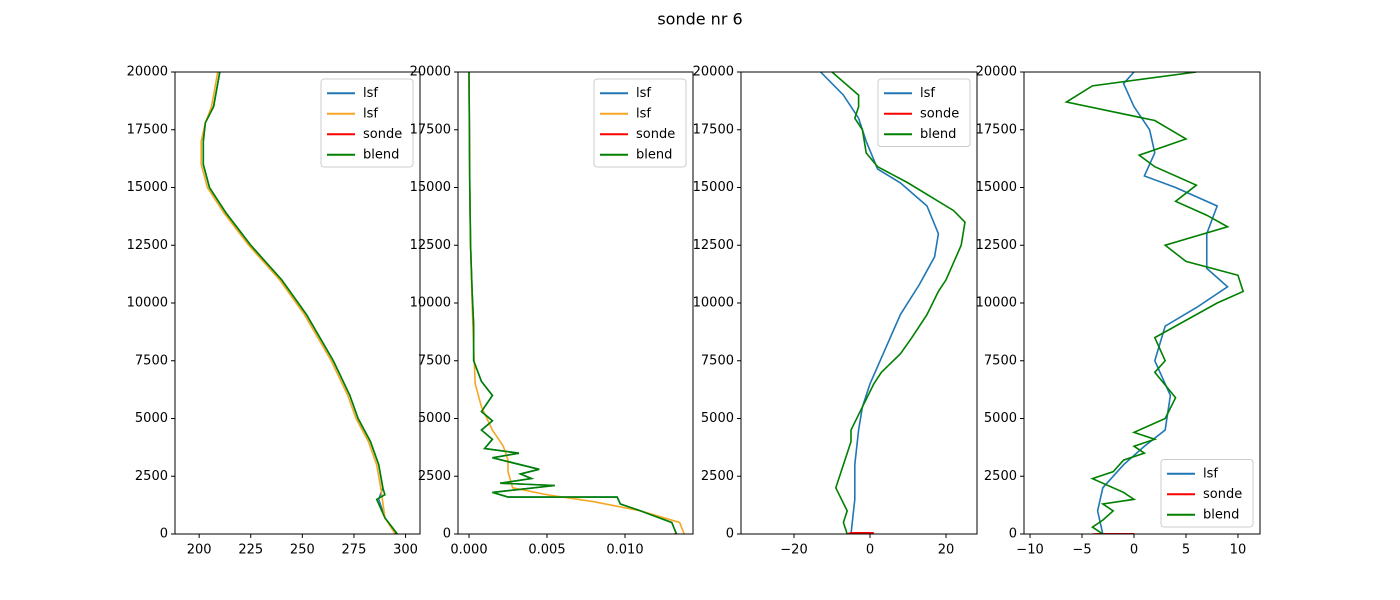 The height and width of the screenshot is (600, 1400). I want to click on x-tick-label: −10, so click(1029, 550).